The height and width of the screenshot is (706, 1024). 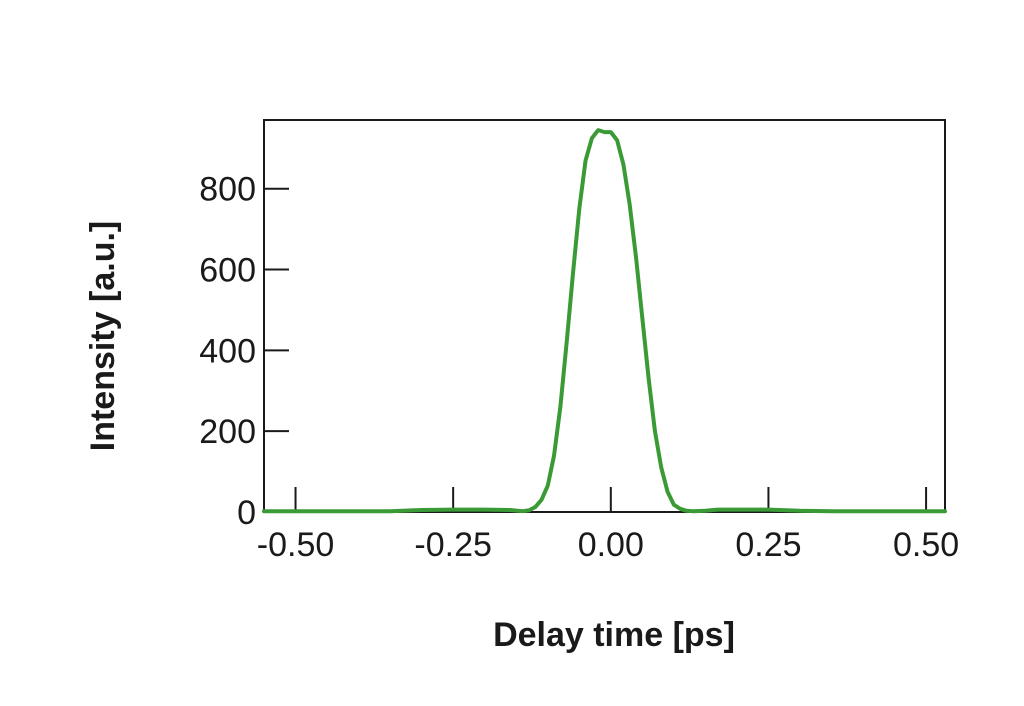 I want to click on x-tick-label: -0.25, so click(x=453, y=545).